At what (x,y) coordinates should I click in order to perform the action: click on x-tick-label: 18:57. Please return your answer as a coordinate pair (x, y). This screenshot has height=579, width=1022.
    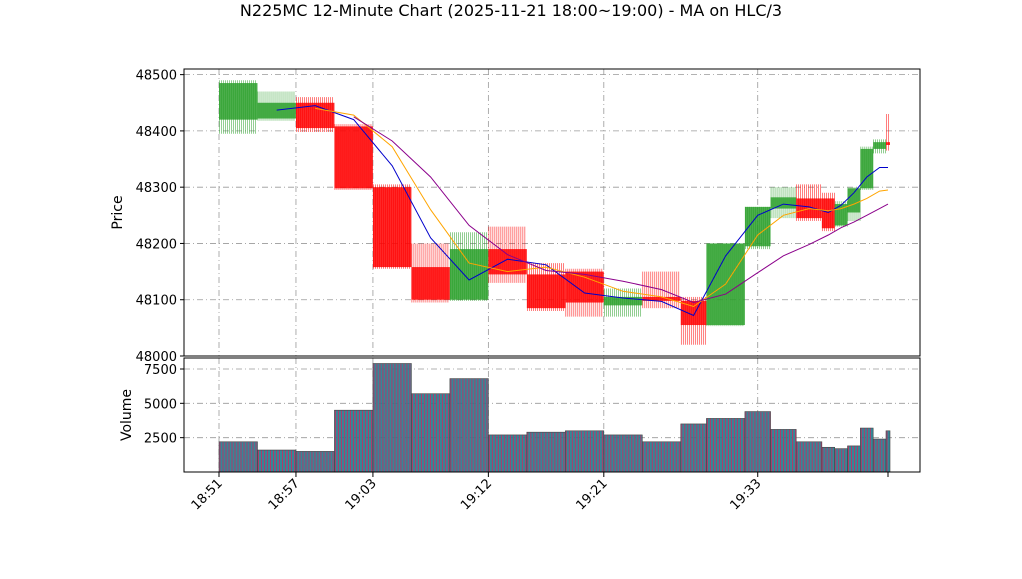
    Looking at the image, I should click on (284, 494).